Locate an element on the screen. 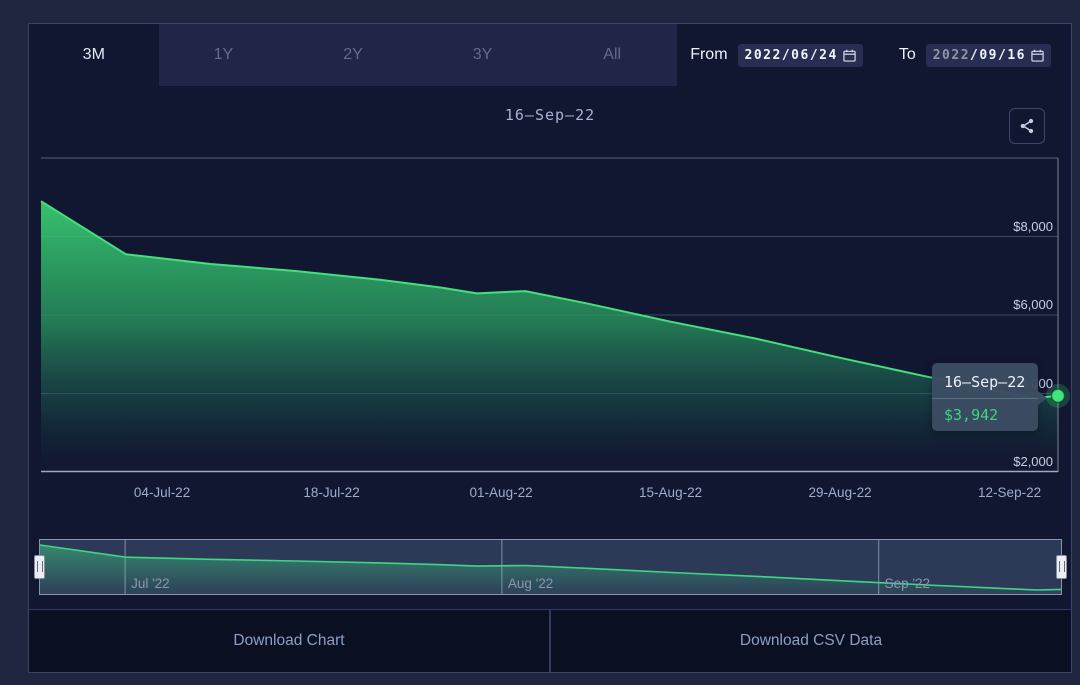  tooltip-date: 16–Sep–22 is located at coordinates (985, 381).